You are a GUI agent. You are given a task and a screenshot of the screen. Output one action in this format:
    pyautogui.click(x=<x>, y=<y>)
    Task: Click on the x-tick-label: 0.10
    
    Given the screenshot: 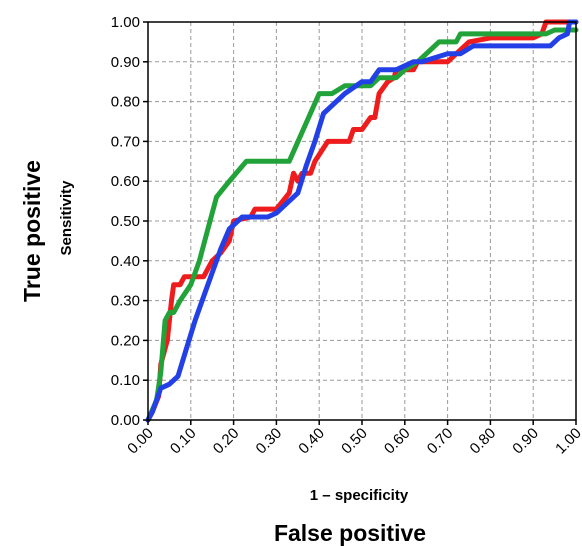 What is the action you would take?
    pyautogui.click(x=183, y=441)
    